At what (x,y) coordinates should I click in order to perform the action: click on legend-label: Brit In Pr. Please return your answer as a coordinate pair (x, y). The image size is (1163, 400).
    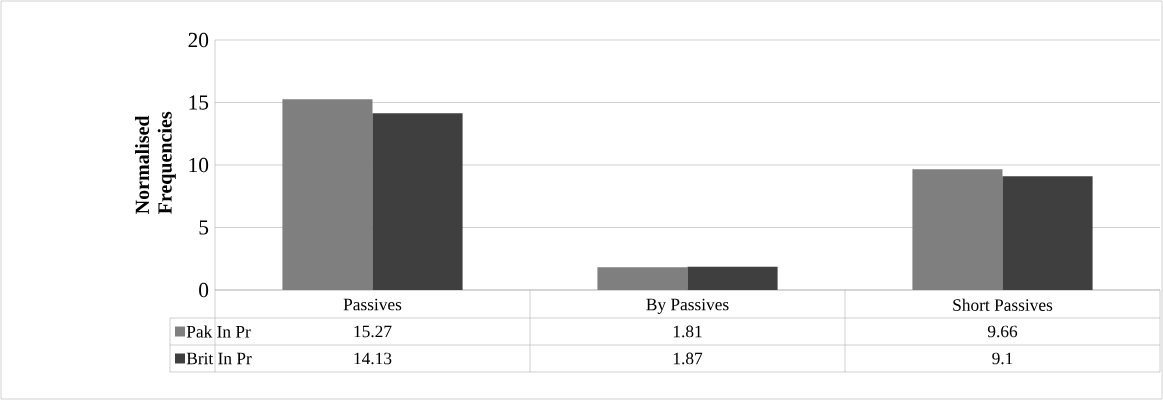
    Looking at the image, I should click on (219, 358).